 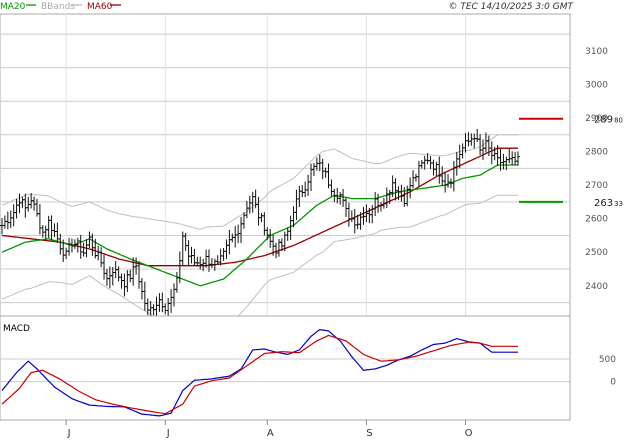 What do you see at coordinates (596, 169) in the screenshot?
I see `price-y-axis-labels: 2400 2500 2600 2700 2800 2900 3000 3100` at bounding box center [596, 169].